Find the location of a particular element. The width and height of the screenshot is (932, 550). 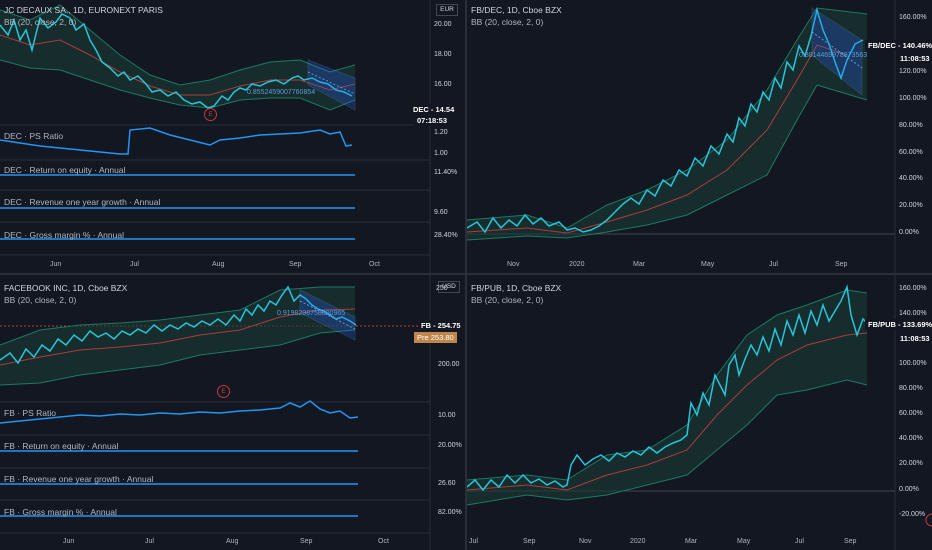

pane-separator-vertical is located at coordinates (466, 275).